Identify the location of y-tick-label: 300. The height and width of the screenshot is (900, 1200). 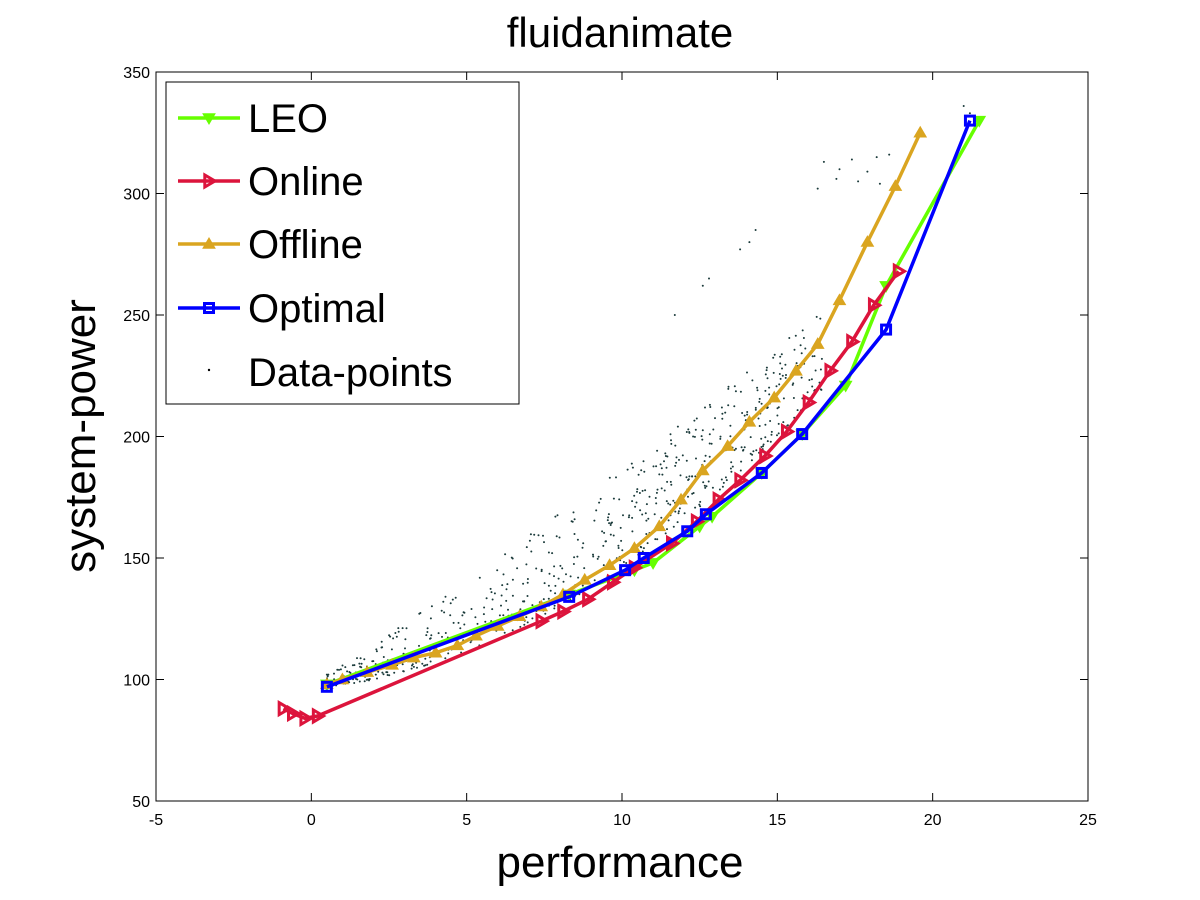
(136, 195).